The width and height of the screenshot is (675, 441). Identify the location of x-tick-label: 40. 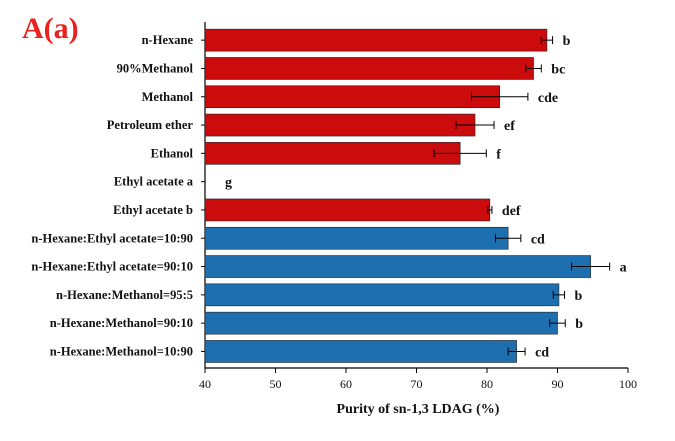
(205, 384).